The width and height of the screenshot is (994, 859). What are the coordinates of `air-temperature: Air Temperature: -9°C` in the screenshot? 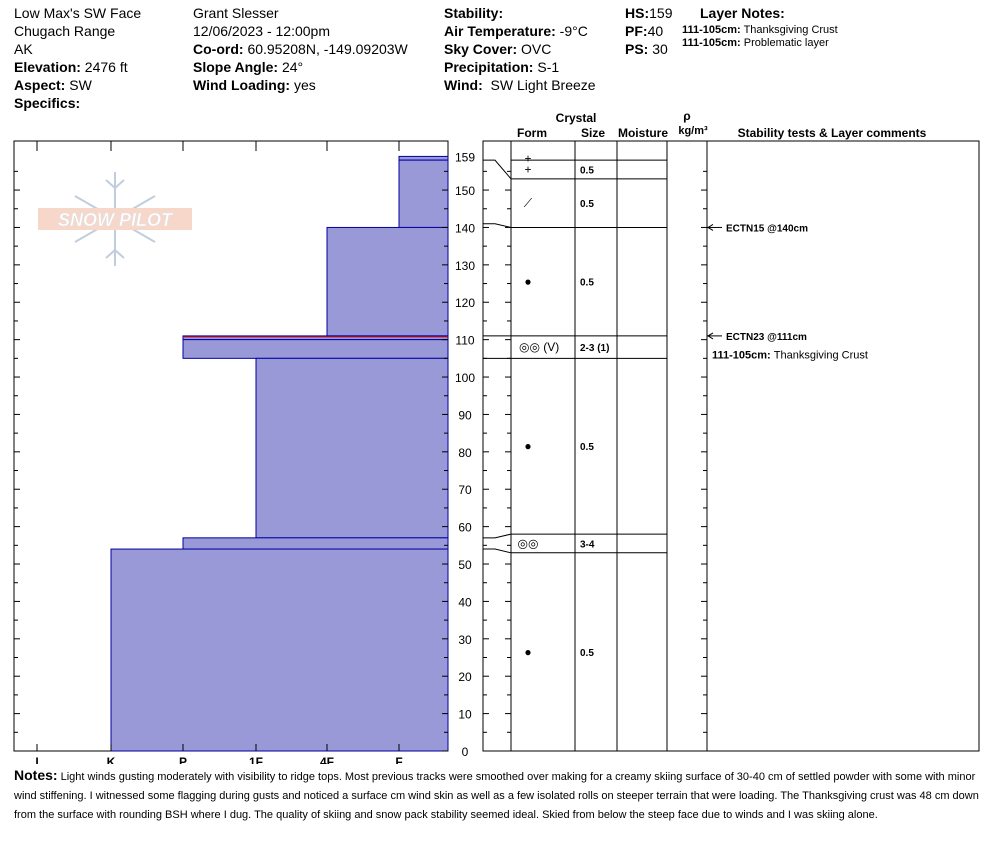 It's located at (516, 31).